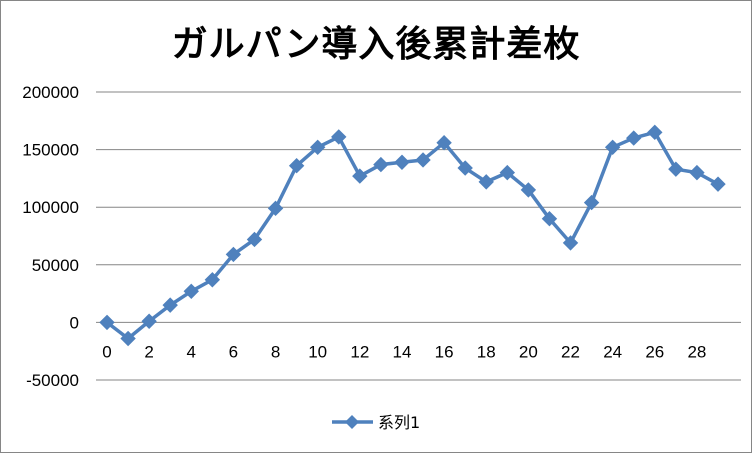  Describe the element at coordinates (696, 351) in the screenshot. I see `x-tick-label: 28` at that location.